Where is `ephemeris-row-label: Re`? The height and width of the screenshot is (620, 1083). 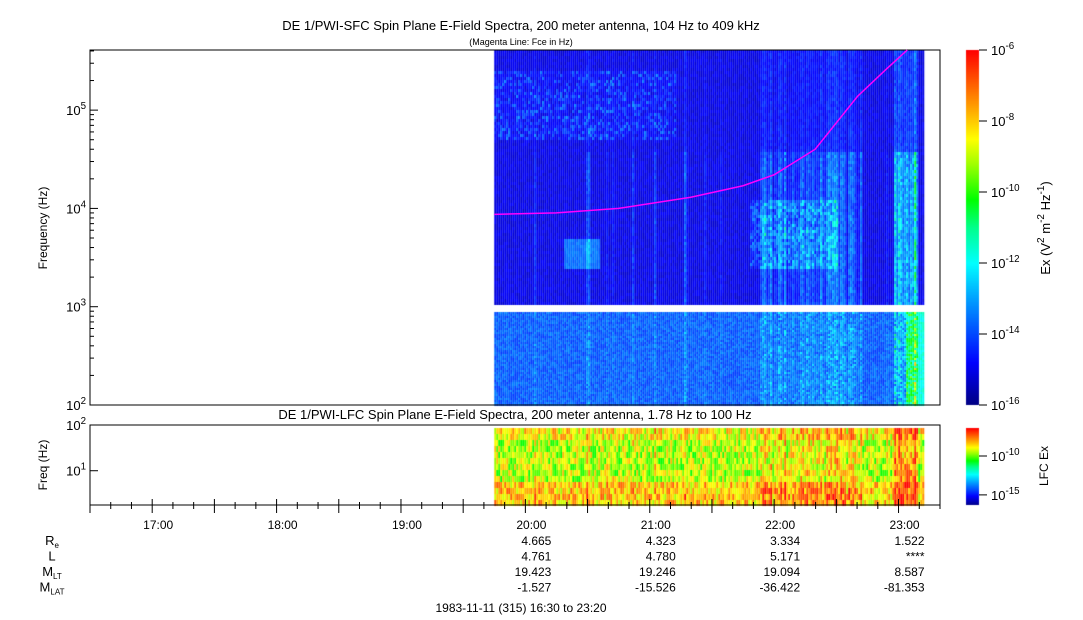
ephemeris-row-label: Re is located at coordinates (52, 541).